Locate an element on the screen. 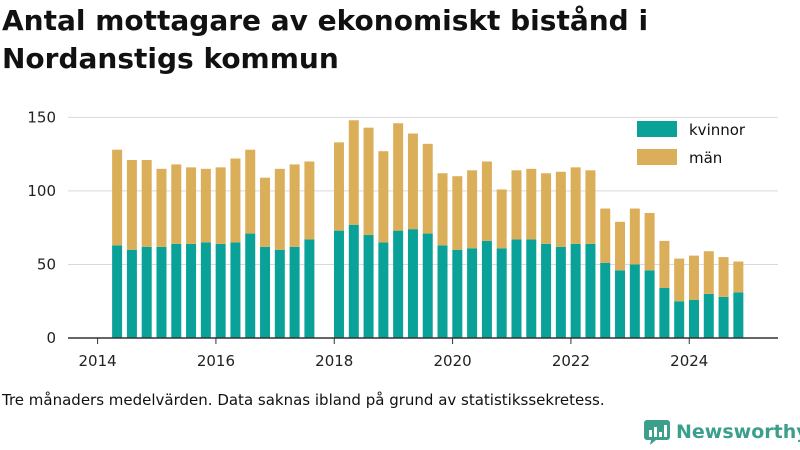  x-tick-label: 2018 is located at coordinates (334, 361).